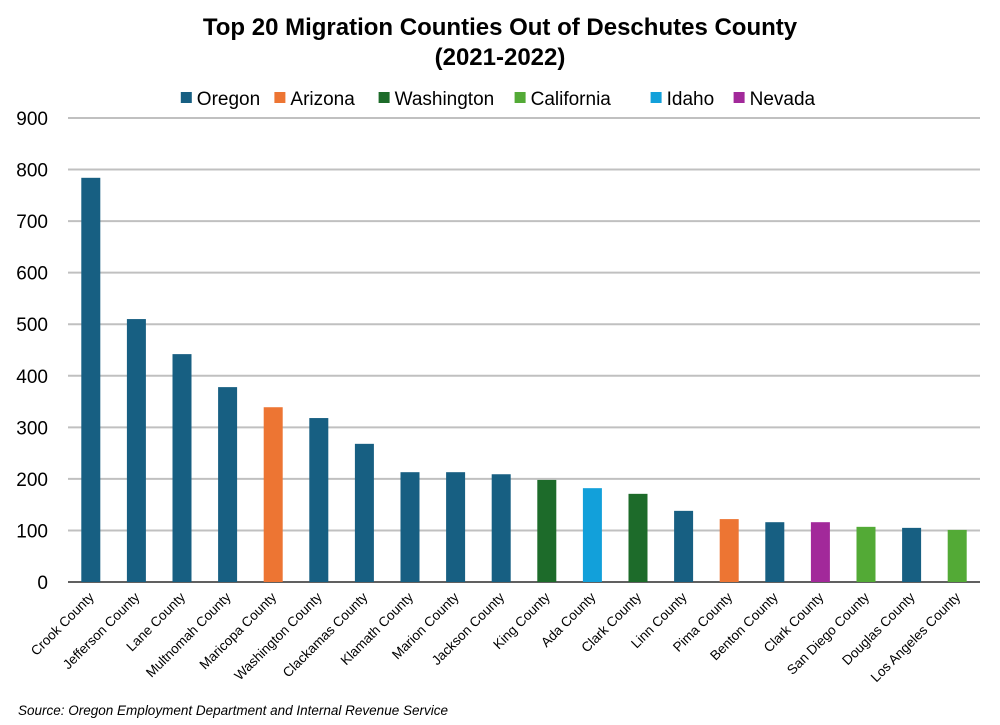 The width and height of the screenshot is (1000, 725). Describe the element at coordinates (32, 171) in the screenshot. I see `y-tick-label: 800` at that location.